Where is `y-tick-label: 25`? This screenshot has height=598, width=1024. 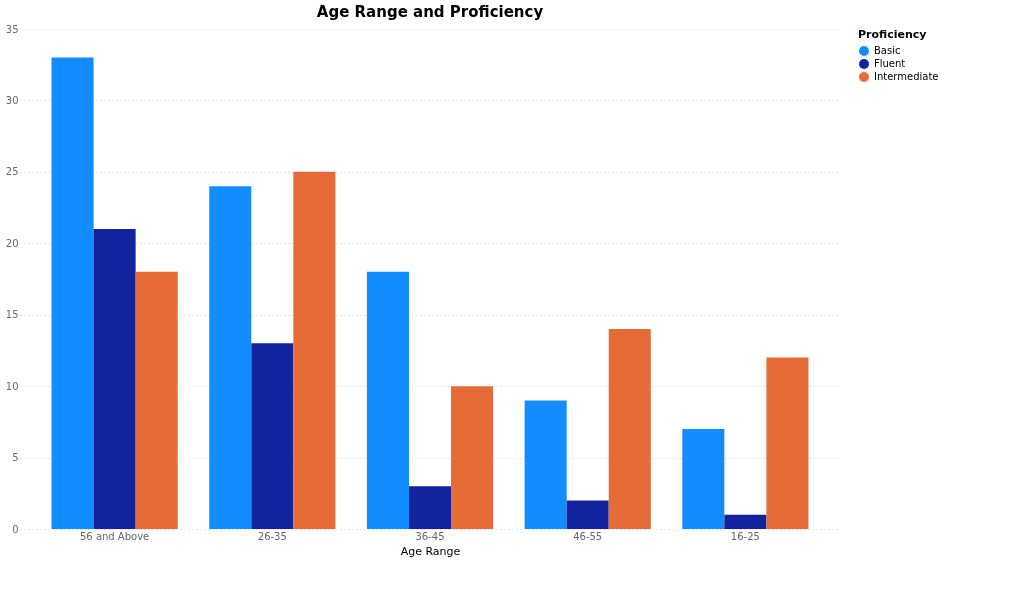
y-tick-label: 25 is located at coordinates (12, 172).